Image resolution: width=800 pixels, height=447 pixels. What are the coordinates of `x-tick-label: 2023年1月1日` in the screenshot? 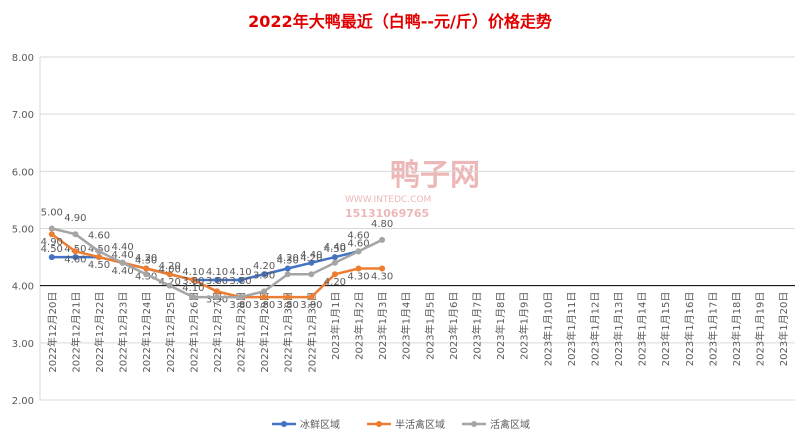 It's located at (335, 326).